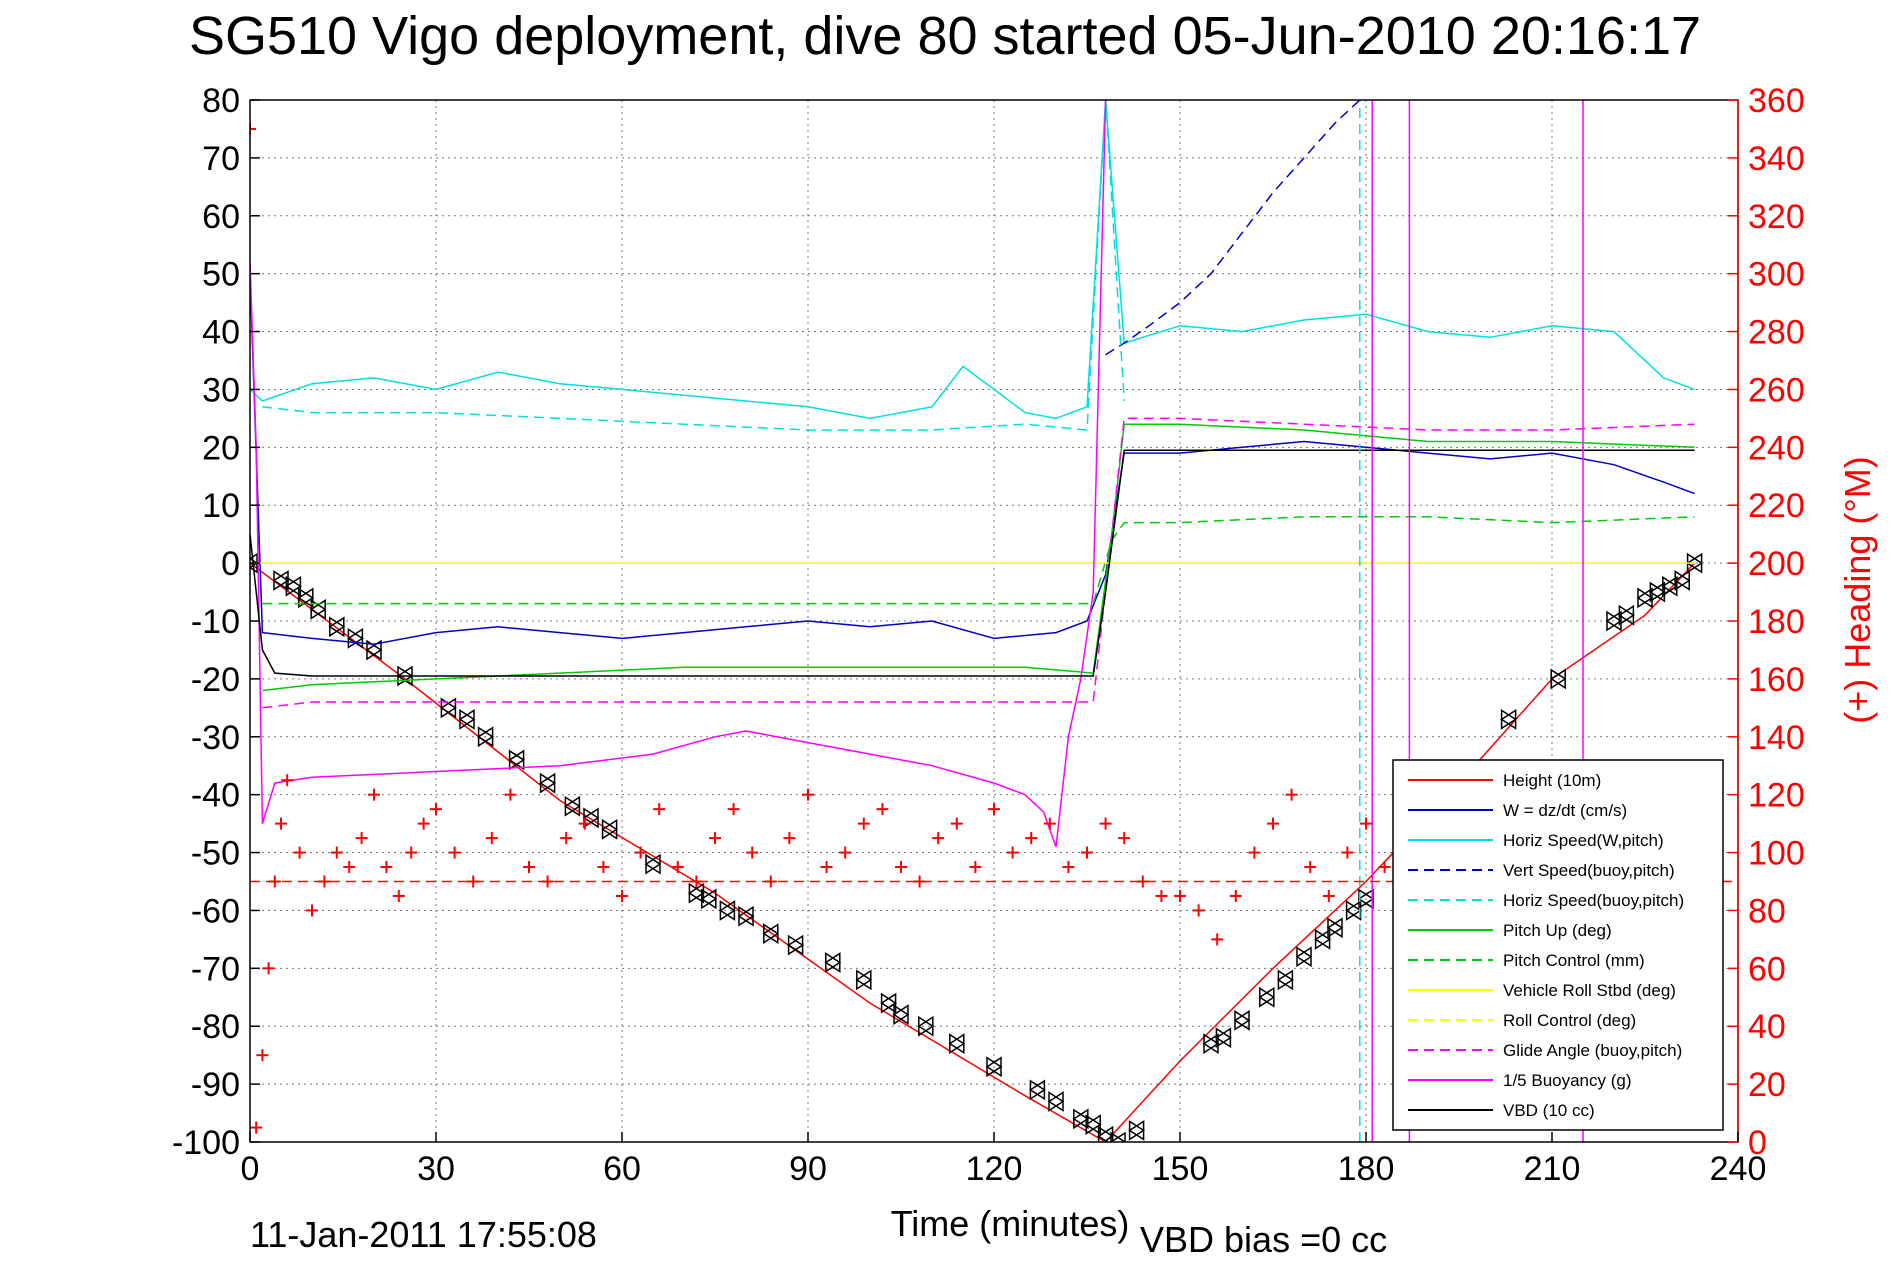 This screenshot has width=1891, height=1262. I want to click on series-vbd-10-cc, so click(972, 563).